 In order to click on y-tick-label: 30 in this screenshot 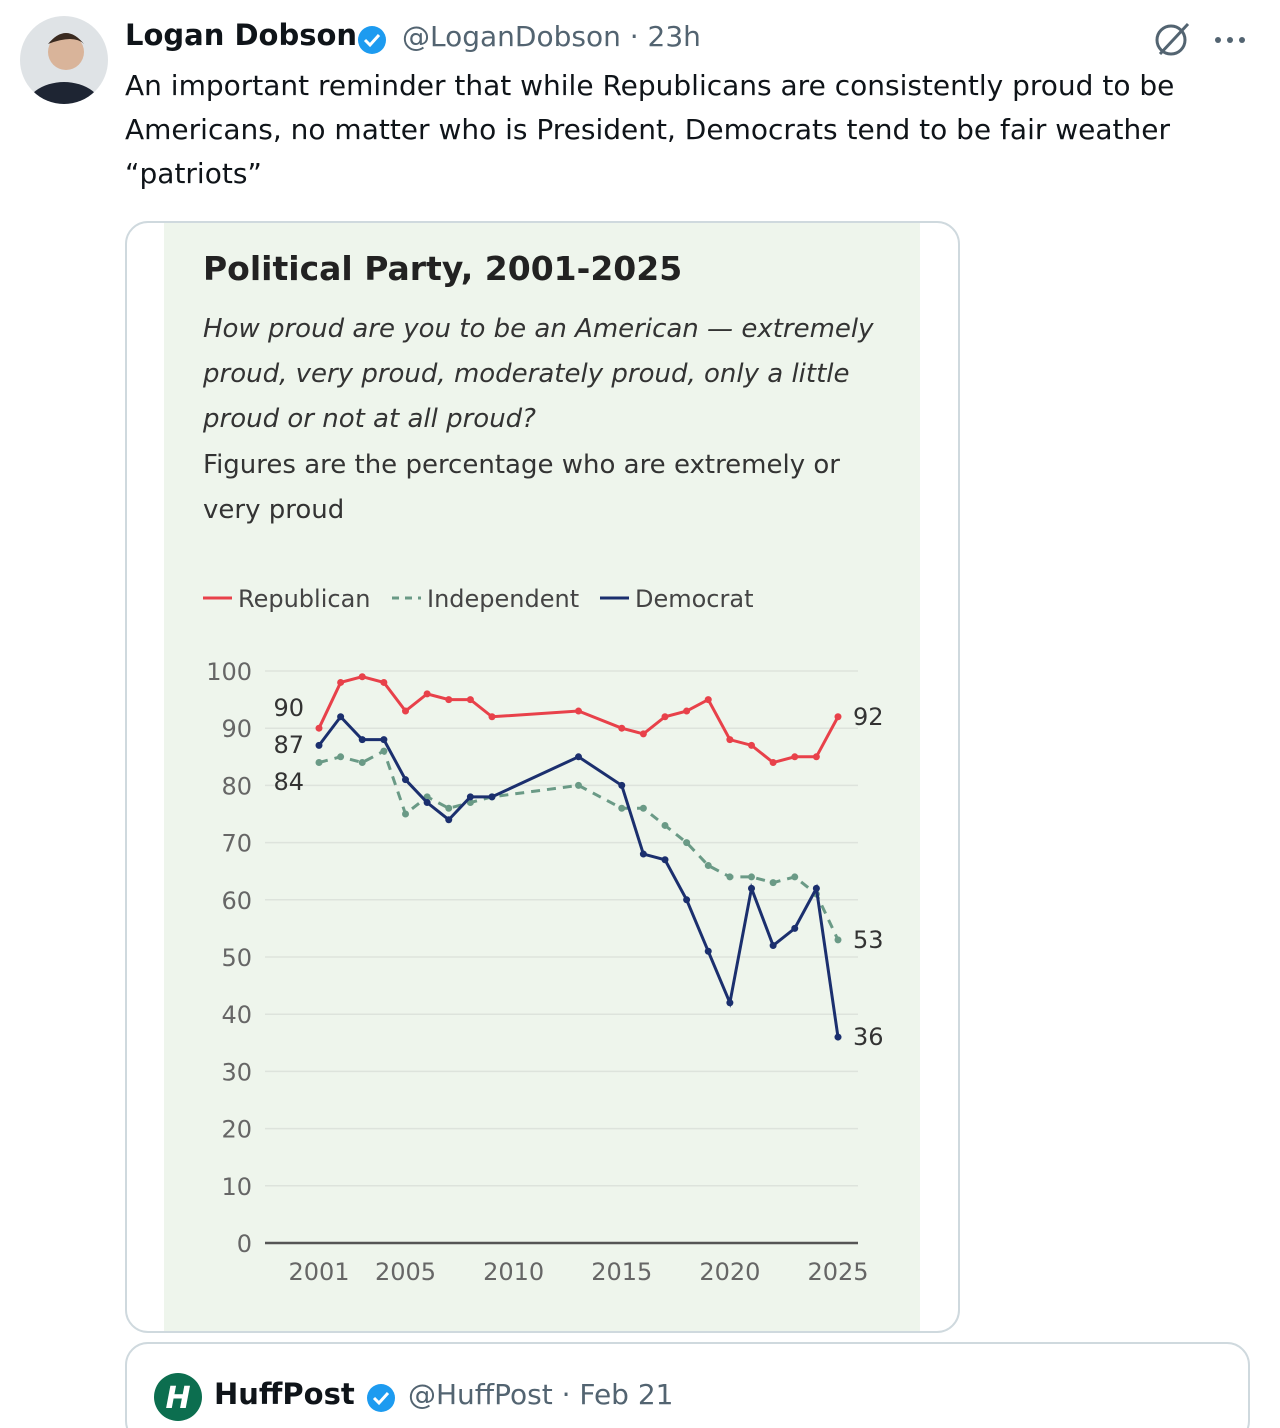, I will do `click(236, 1072)`.